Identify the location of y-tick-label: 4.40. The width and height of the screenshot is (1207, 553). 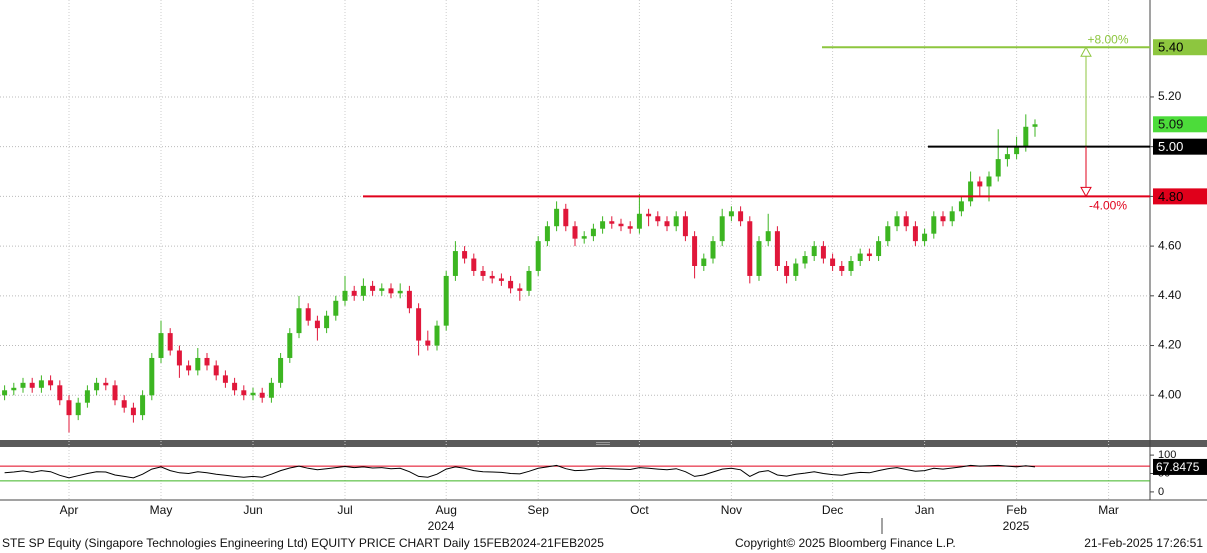
(1170, 295).